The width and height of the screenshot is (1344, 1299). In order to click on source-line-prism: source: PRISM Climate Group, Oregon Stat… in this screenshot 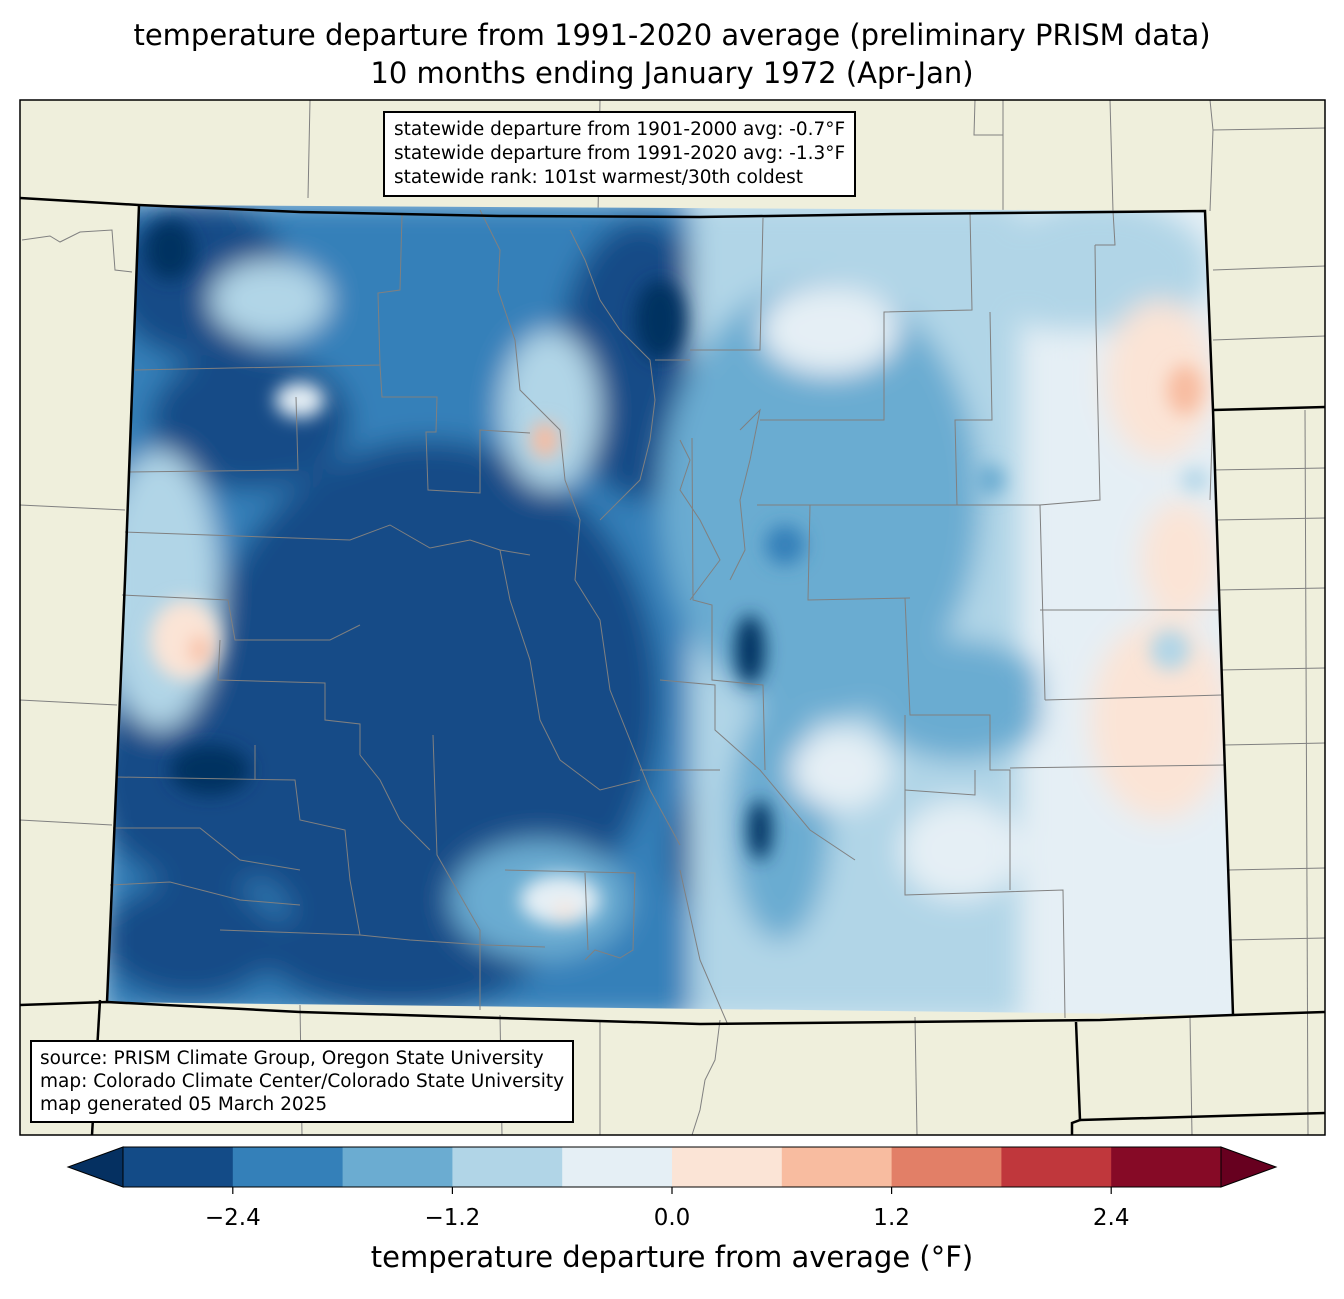, I will do `click(292, 1058)`.